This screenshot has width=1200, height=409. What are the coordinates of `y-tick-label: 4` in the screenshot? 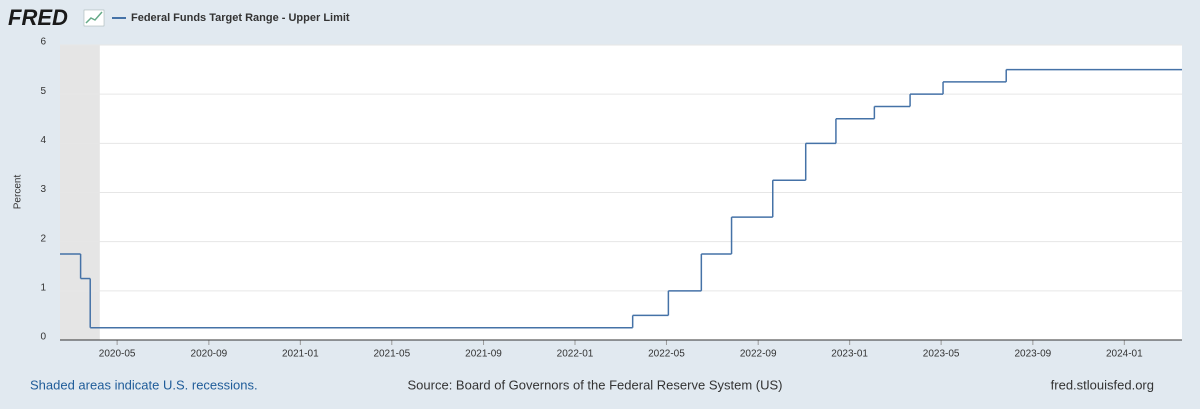 It's located at (43, 140).